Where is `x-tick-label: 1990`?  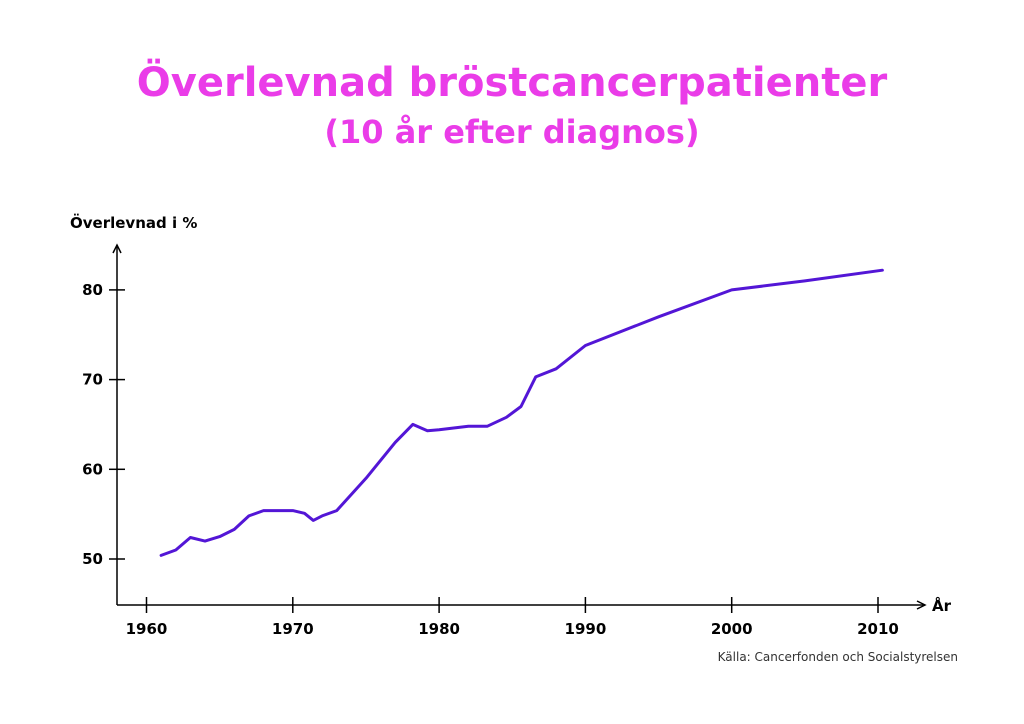 x-tick-label: 1990 is located at coordinates (586, 629).